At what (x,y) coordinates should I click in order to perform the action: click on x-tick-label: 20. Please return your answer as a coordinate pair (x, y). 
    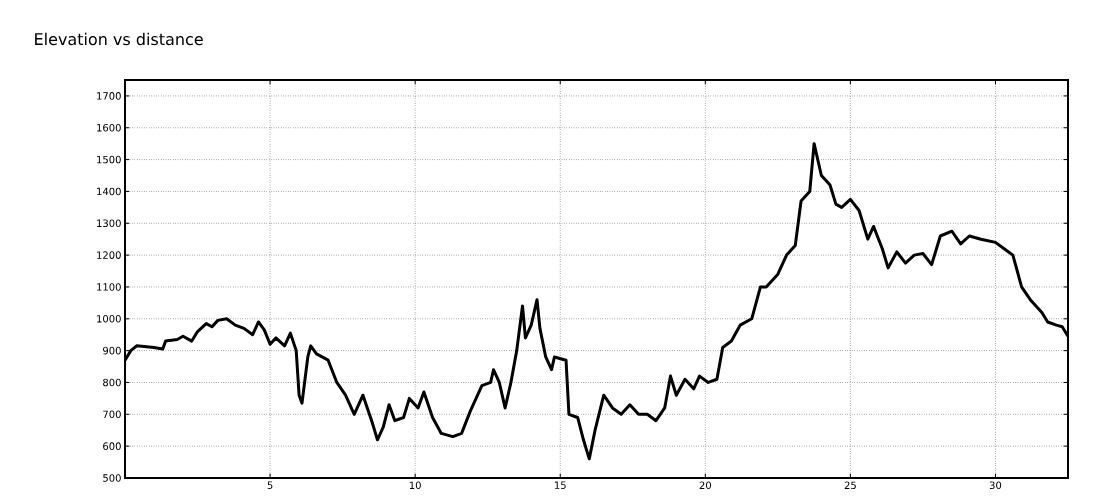
    Looking at the image, I should click on (705, 485).